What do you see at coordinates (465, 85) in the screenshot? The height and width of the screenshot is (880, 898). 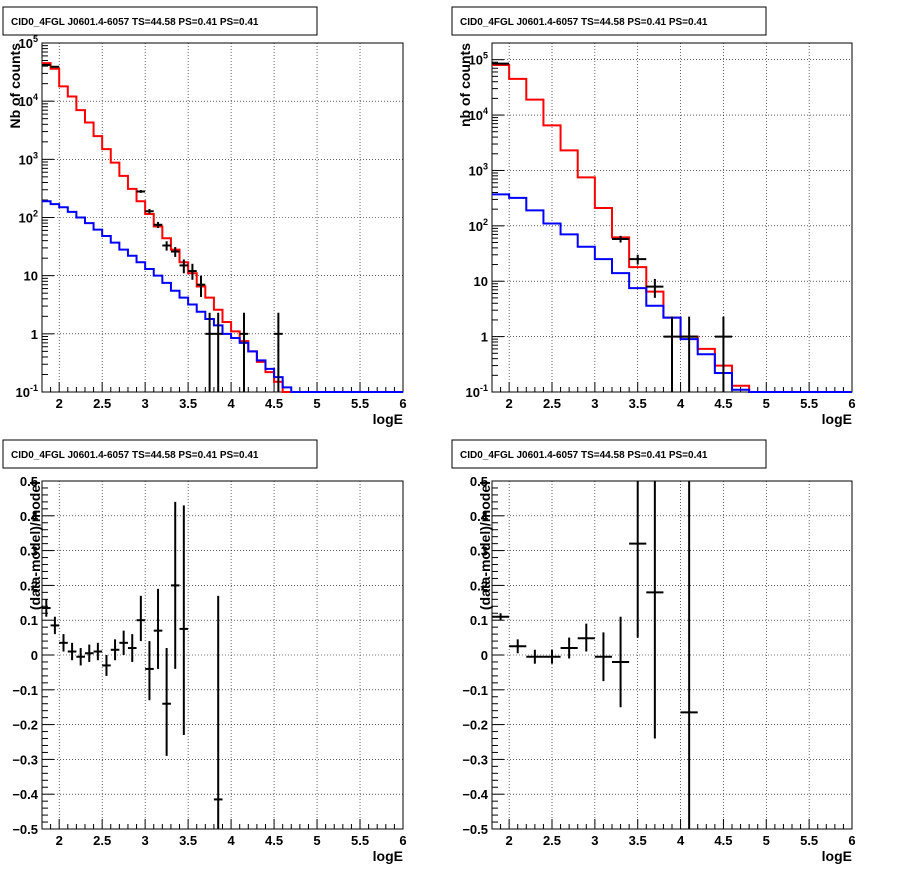 I see `y-axis-label: nb of counts` at bounding box center [465, 85].